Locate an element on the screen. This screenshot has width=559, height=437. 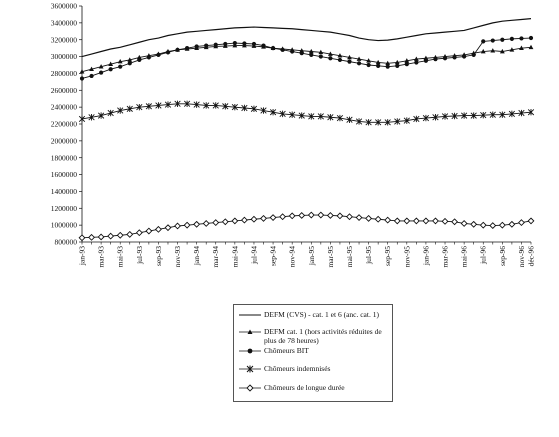
x-tick-label: nov-93 is located at coordinates (177, 256).